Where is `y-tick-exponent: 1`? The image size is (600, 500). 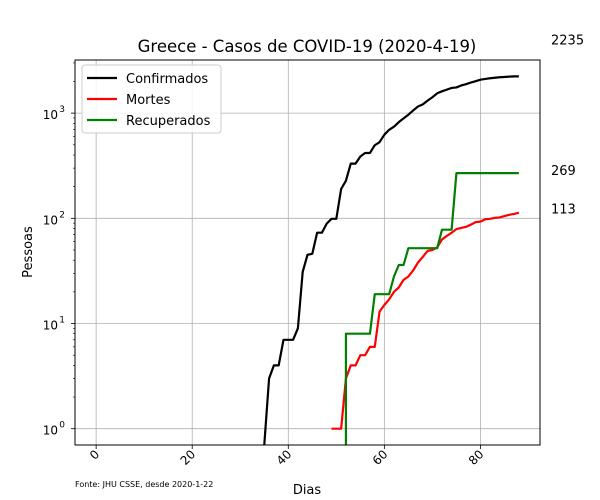
y-tick-exponent: 1 is located at coordinates (62, 321).